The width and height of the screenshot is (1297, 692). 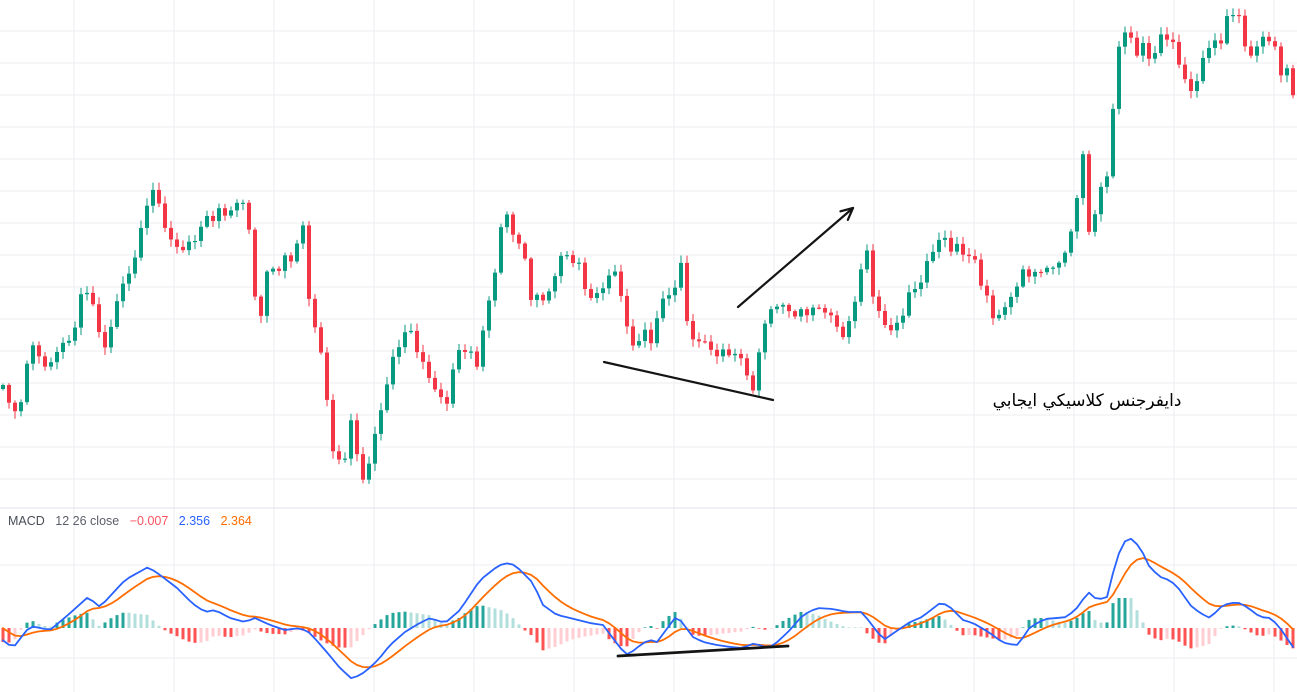 I want to click on divergence-annotation-text: دايفرجنس كلاسيكي ايجابي, so click(x=1087, y=401).